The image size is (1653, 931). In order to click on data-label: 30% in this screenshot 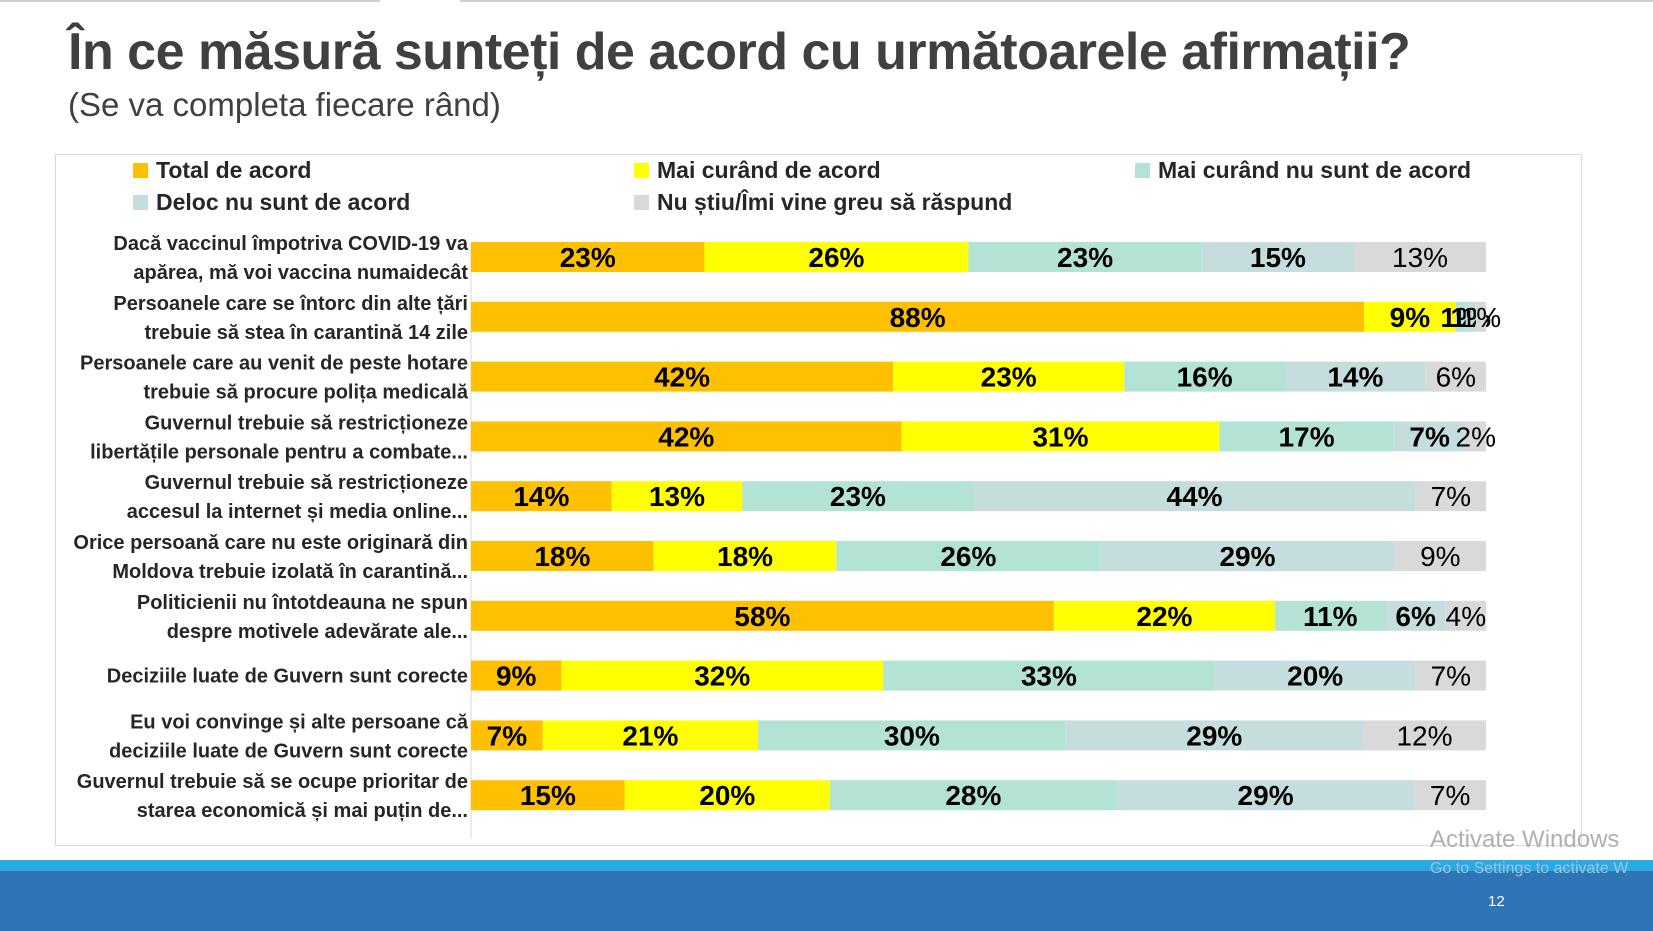, I will do `click(912, 735)`.